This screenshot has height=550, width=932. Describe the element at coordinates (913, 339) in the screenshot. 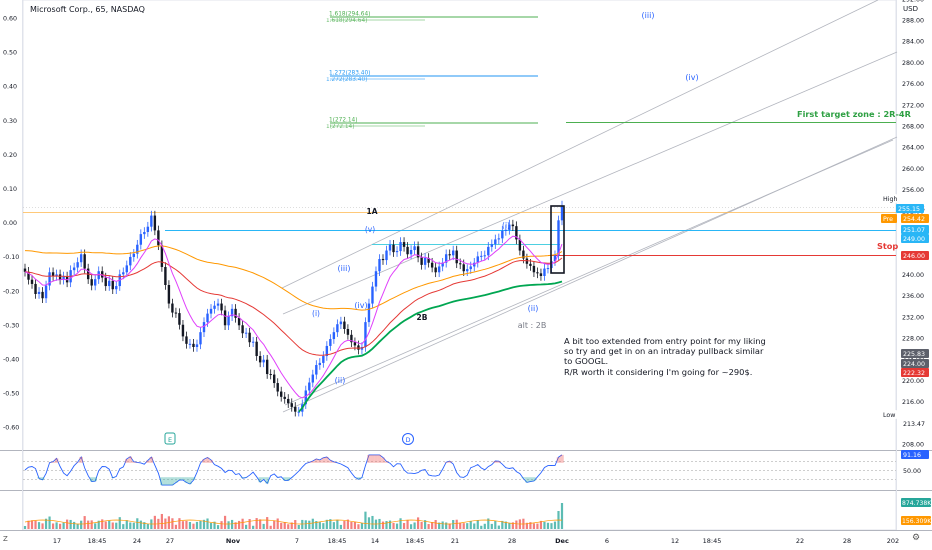

I see `right-axis-tick: 228.00` at that location.